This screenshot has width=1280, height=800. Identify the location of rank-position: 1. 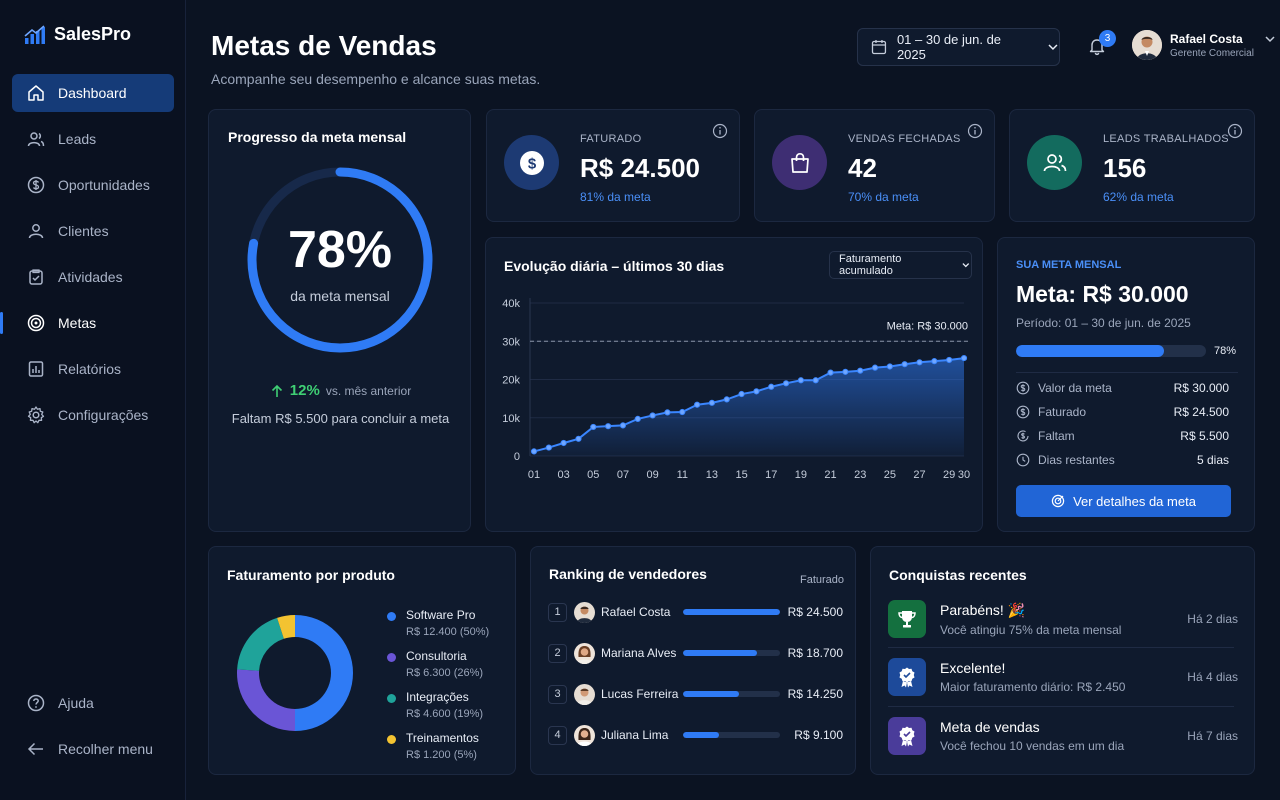
(557, 612).